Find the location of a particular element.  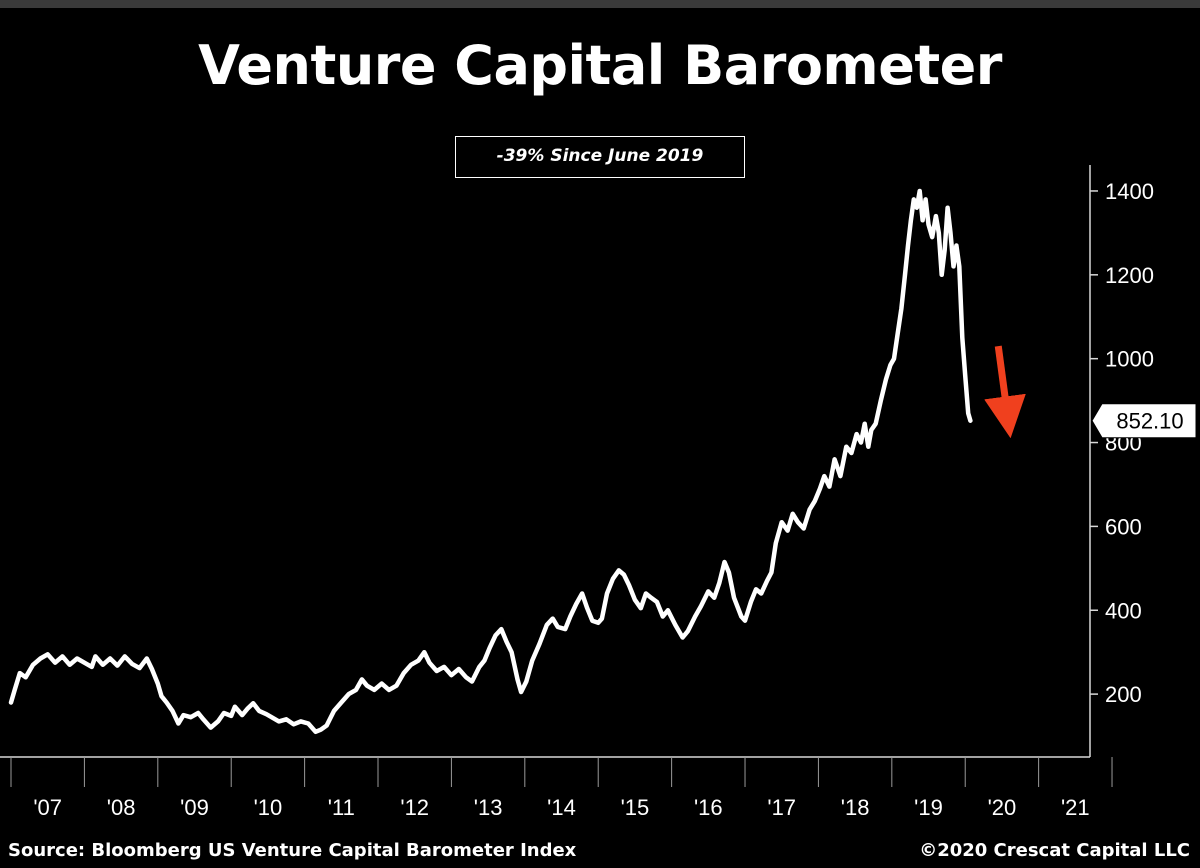

annotation-group is located at coordinates (1005, 392).